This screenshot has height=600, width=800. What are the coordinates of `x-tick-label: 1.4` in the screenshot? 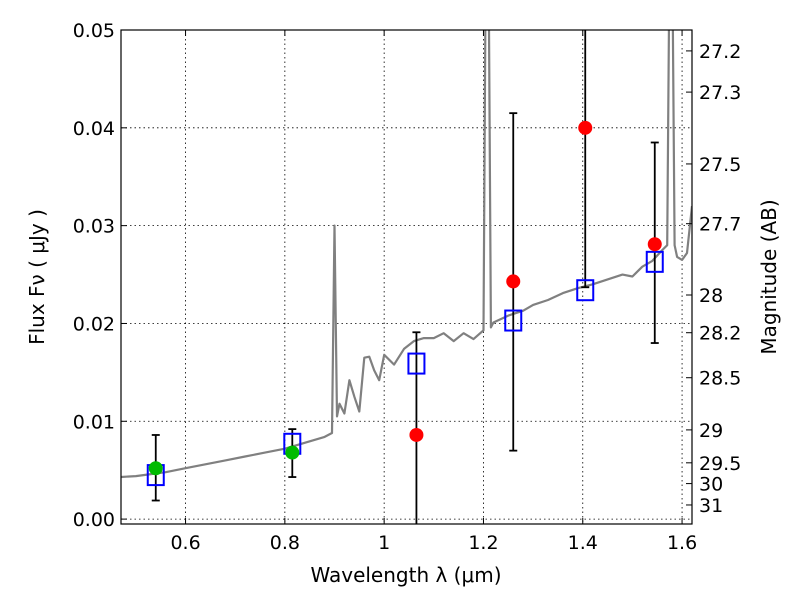 It's located at (583, 543).